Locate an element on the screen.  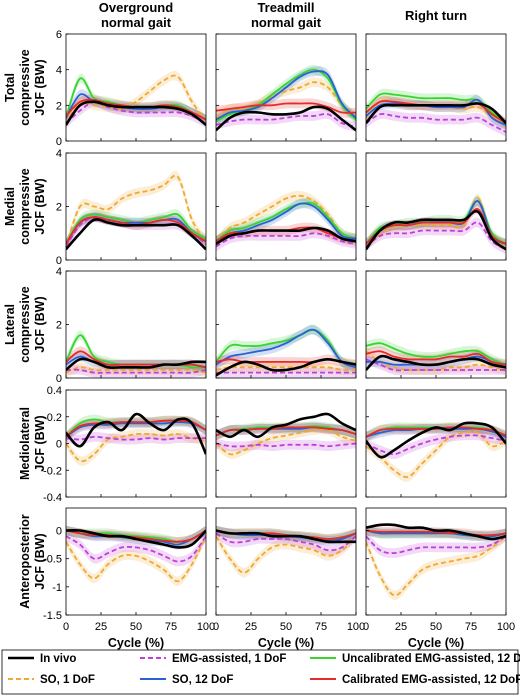
column-title: normal gait is located at coordinates (136, 22).